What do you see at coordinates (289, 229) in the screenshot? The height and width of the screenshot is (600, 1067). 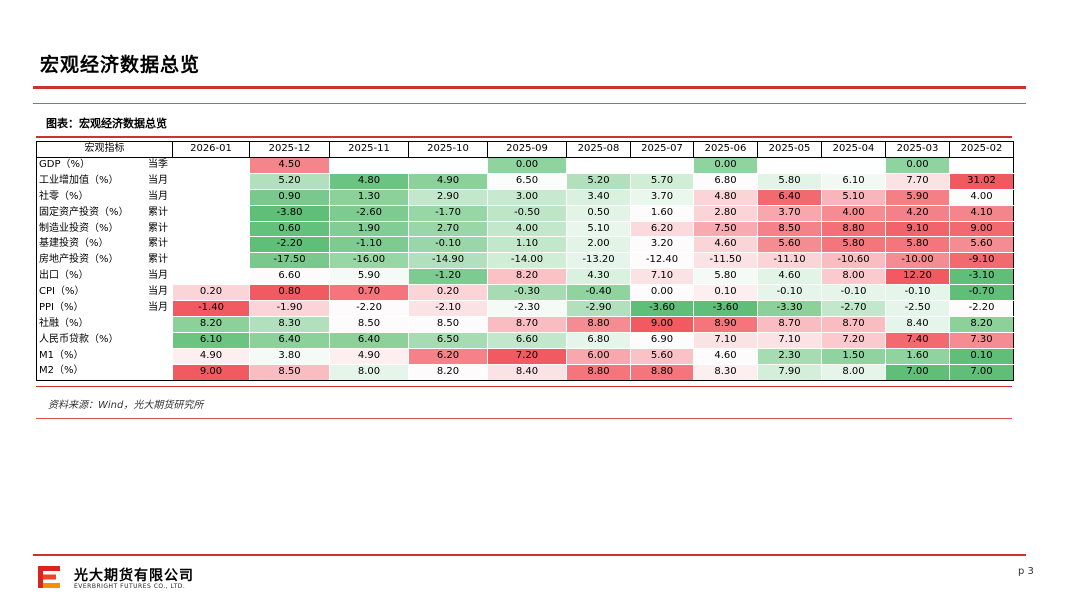 I see `value-cell: 0.60` at bounding box center [289, 229].